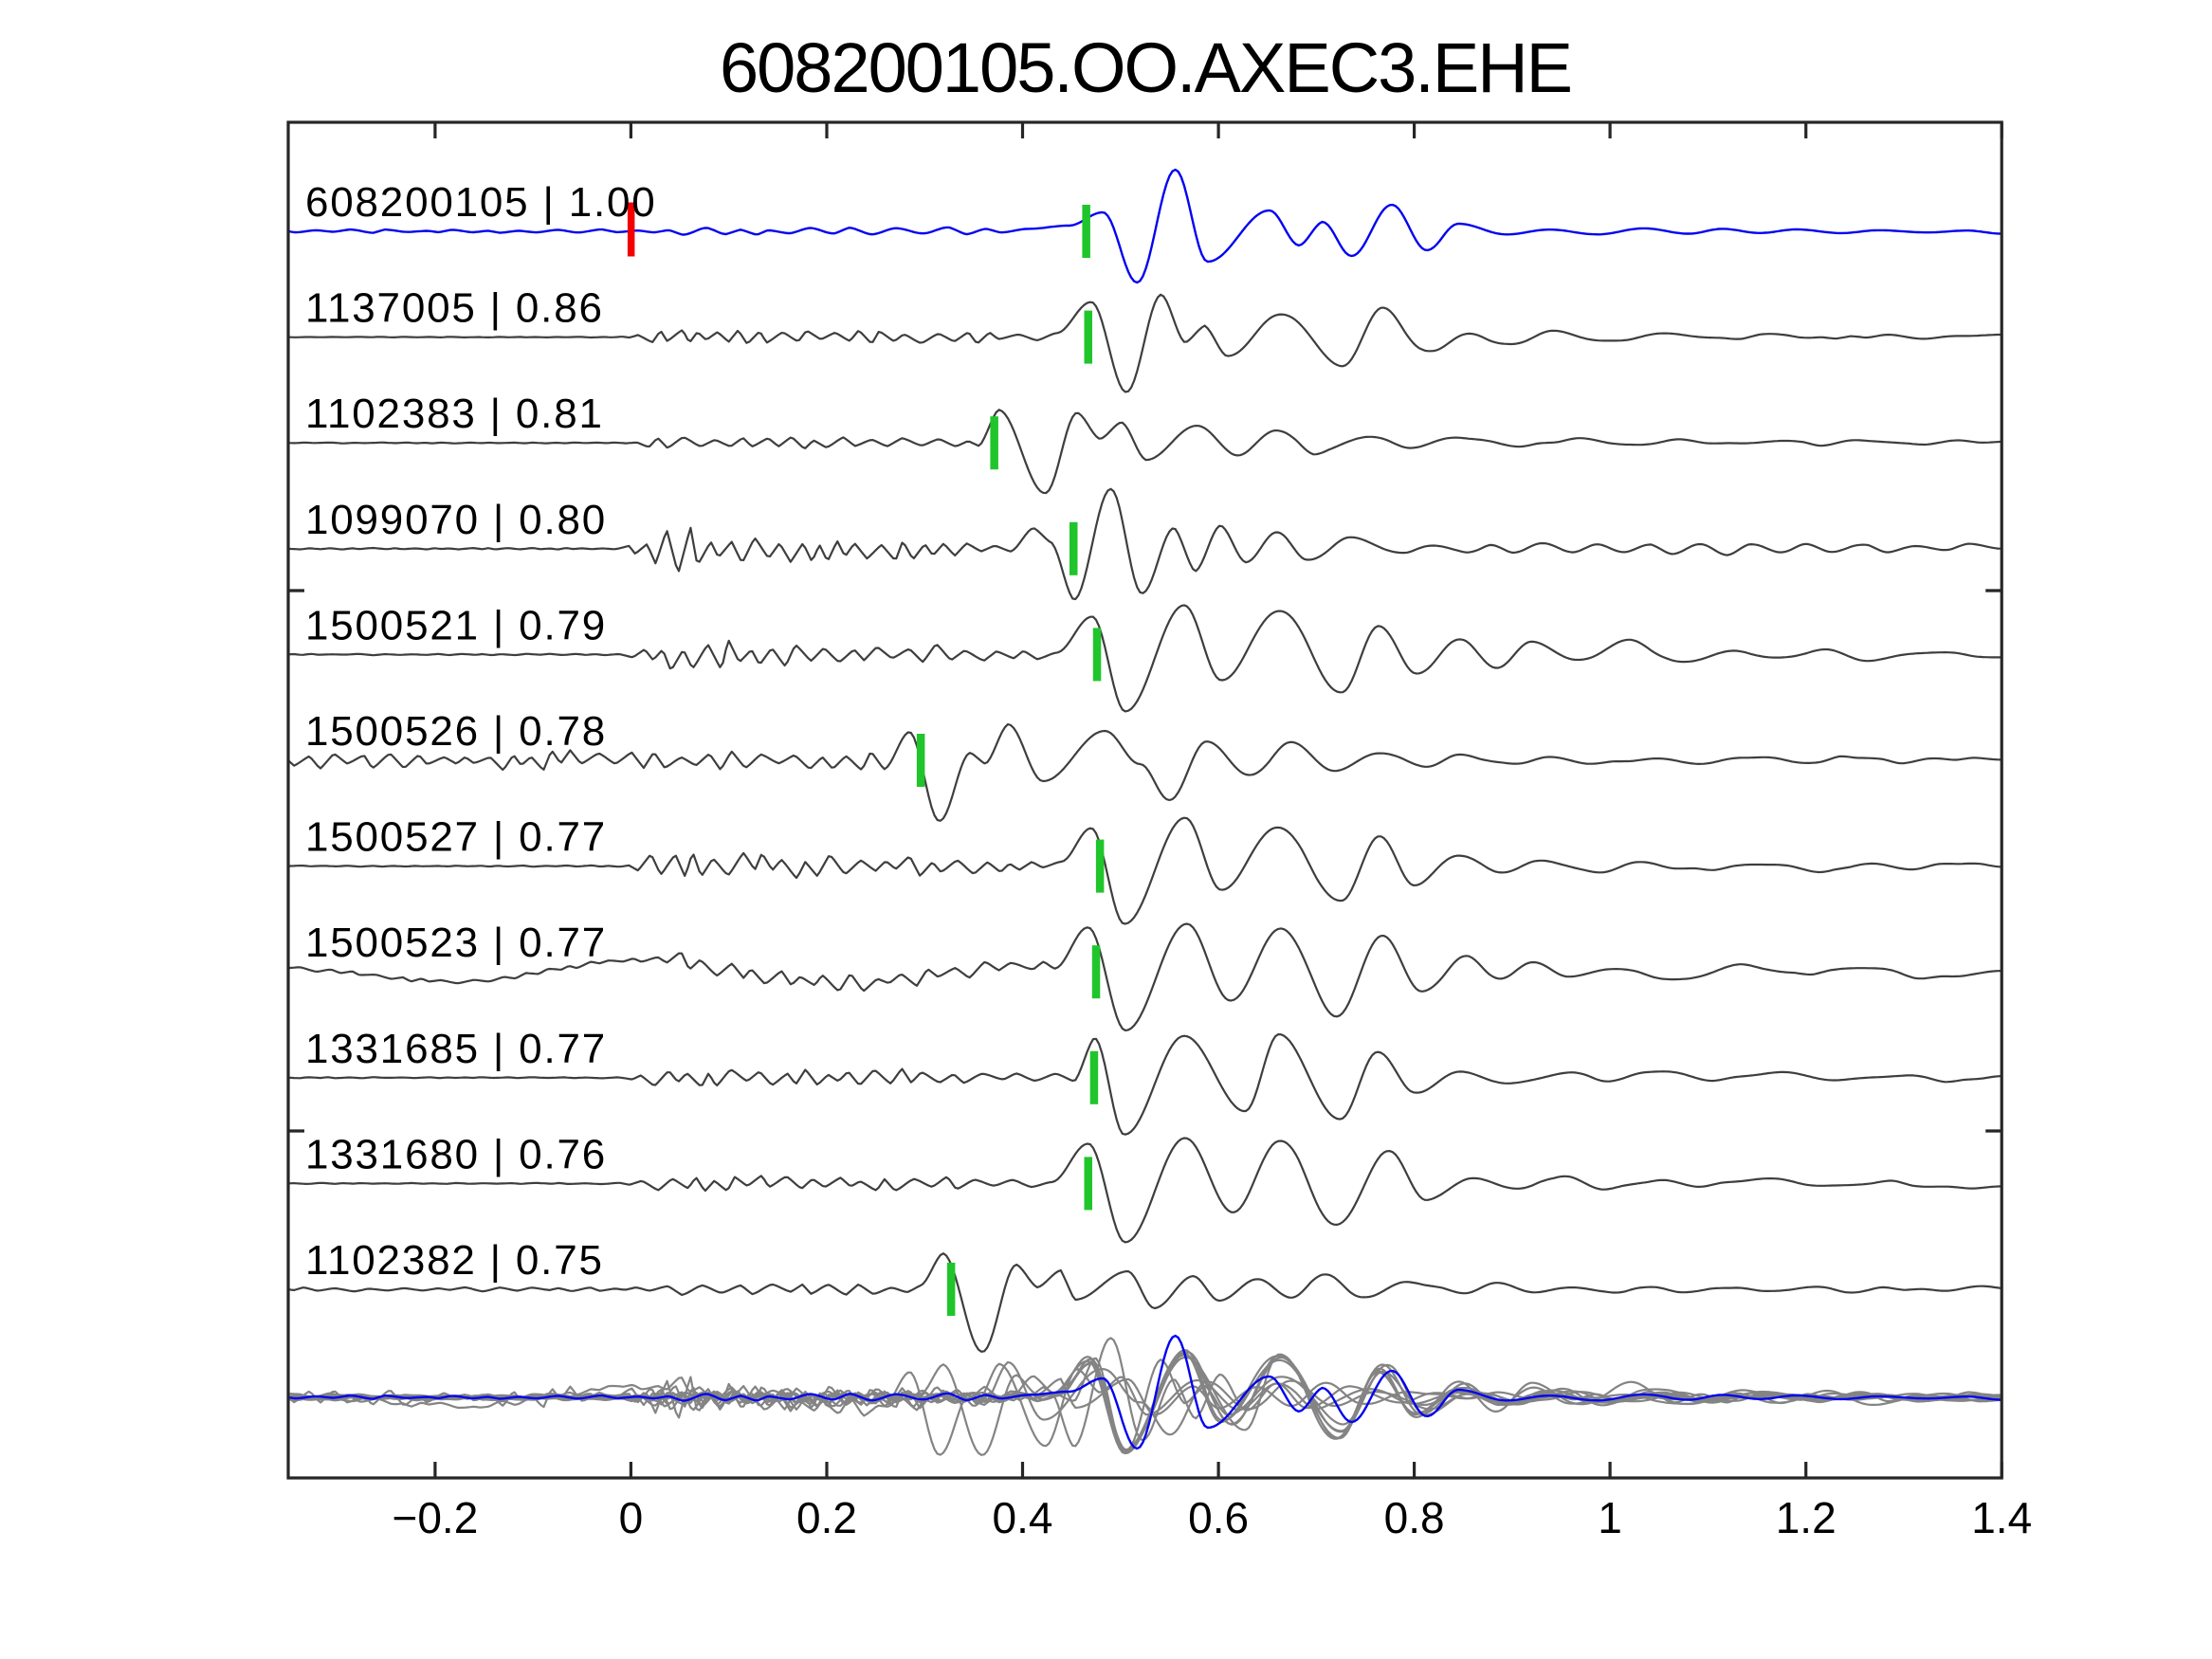  I want to click on svg-text: 1500521 | 0.79, so click(456, 625).